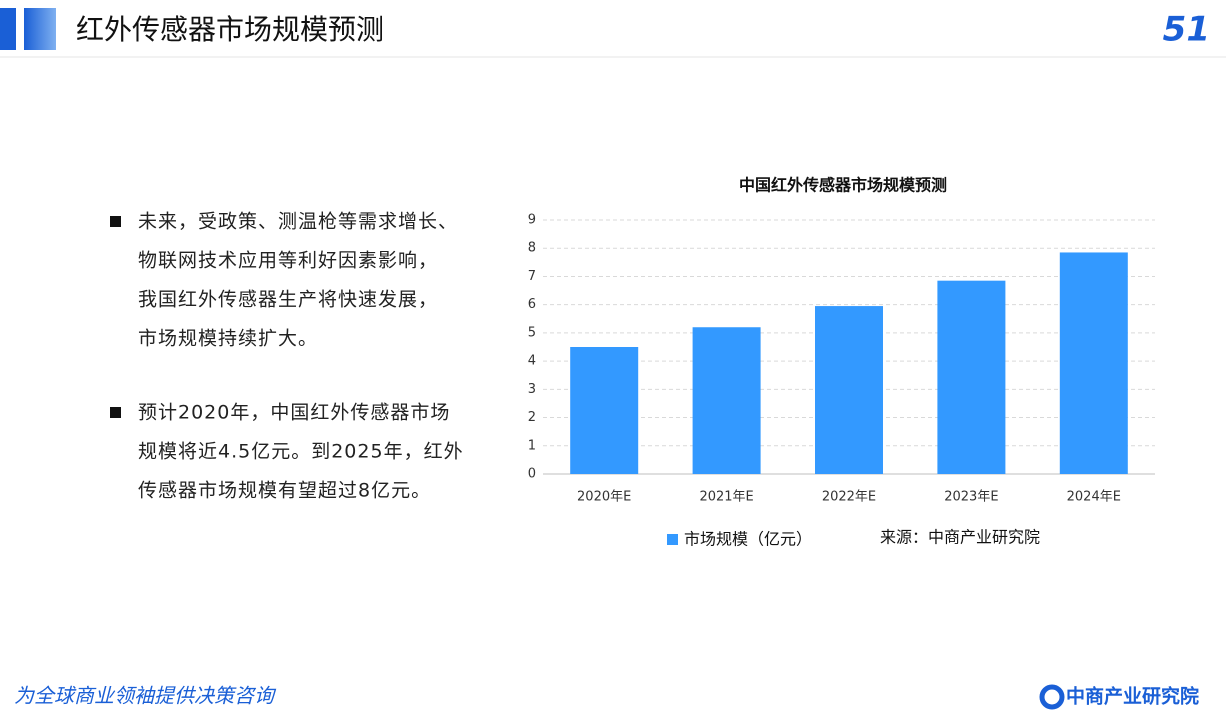  I want to click on y-tick-label: 0, so click(532, 474).